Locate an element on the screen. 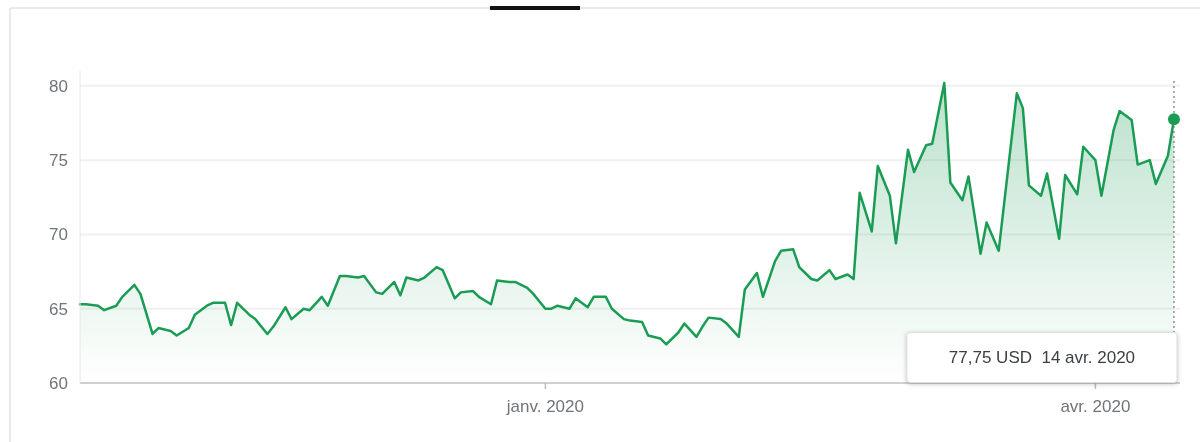 The image size is (1200, 442). y-tick-label: 75 is located at coordinates (58, 161).